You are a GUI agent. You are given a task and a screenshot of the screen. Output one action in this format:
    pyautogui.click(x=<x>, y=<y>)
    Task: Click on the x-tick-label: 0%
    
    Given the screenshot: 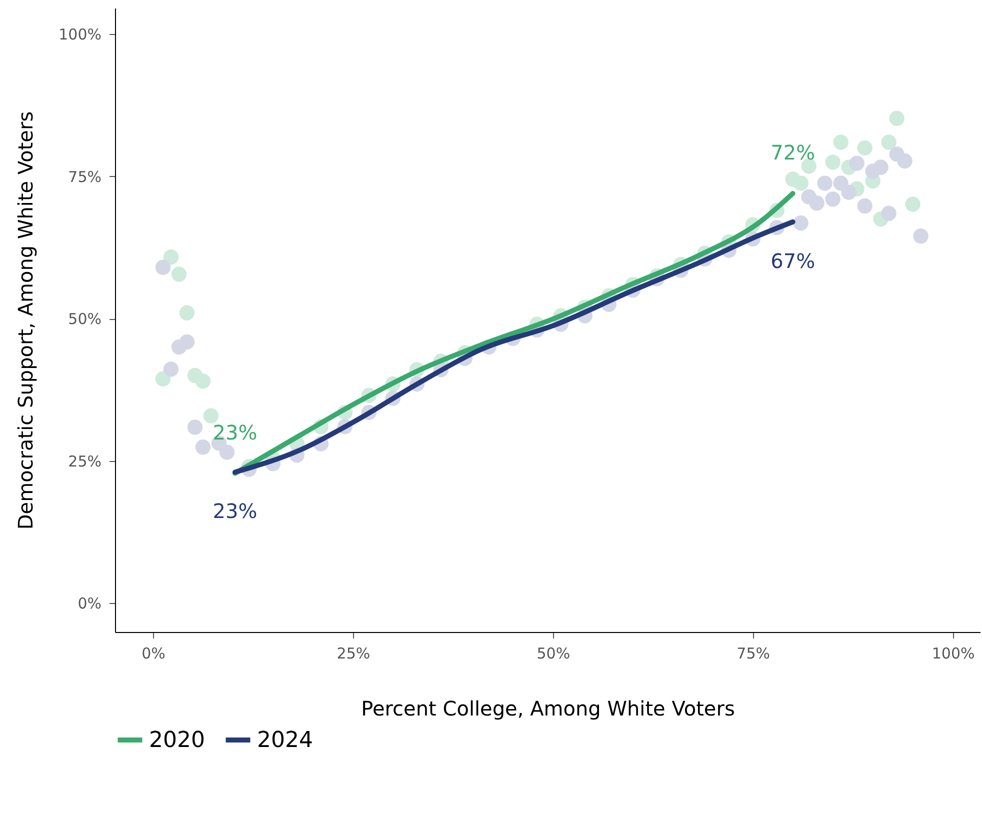 What is the action you would take?
    pyautogui.click(x=154, y=653)
    